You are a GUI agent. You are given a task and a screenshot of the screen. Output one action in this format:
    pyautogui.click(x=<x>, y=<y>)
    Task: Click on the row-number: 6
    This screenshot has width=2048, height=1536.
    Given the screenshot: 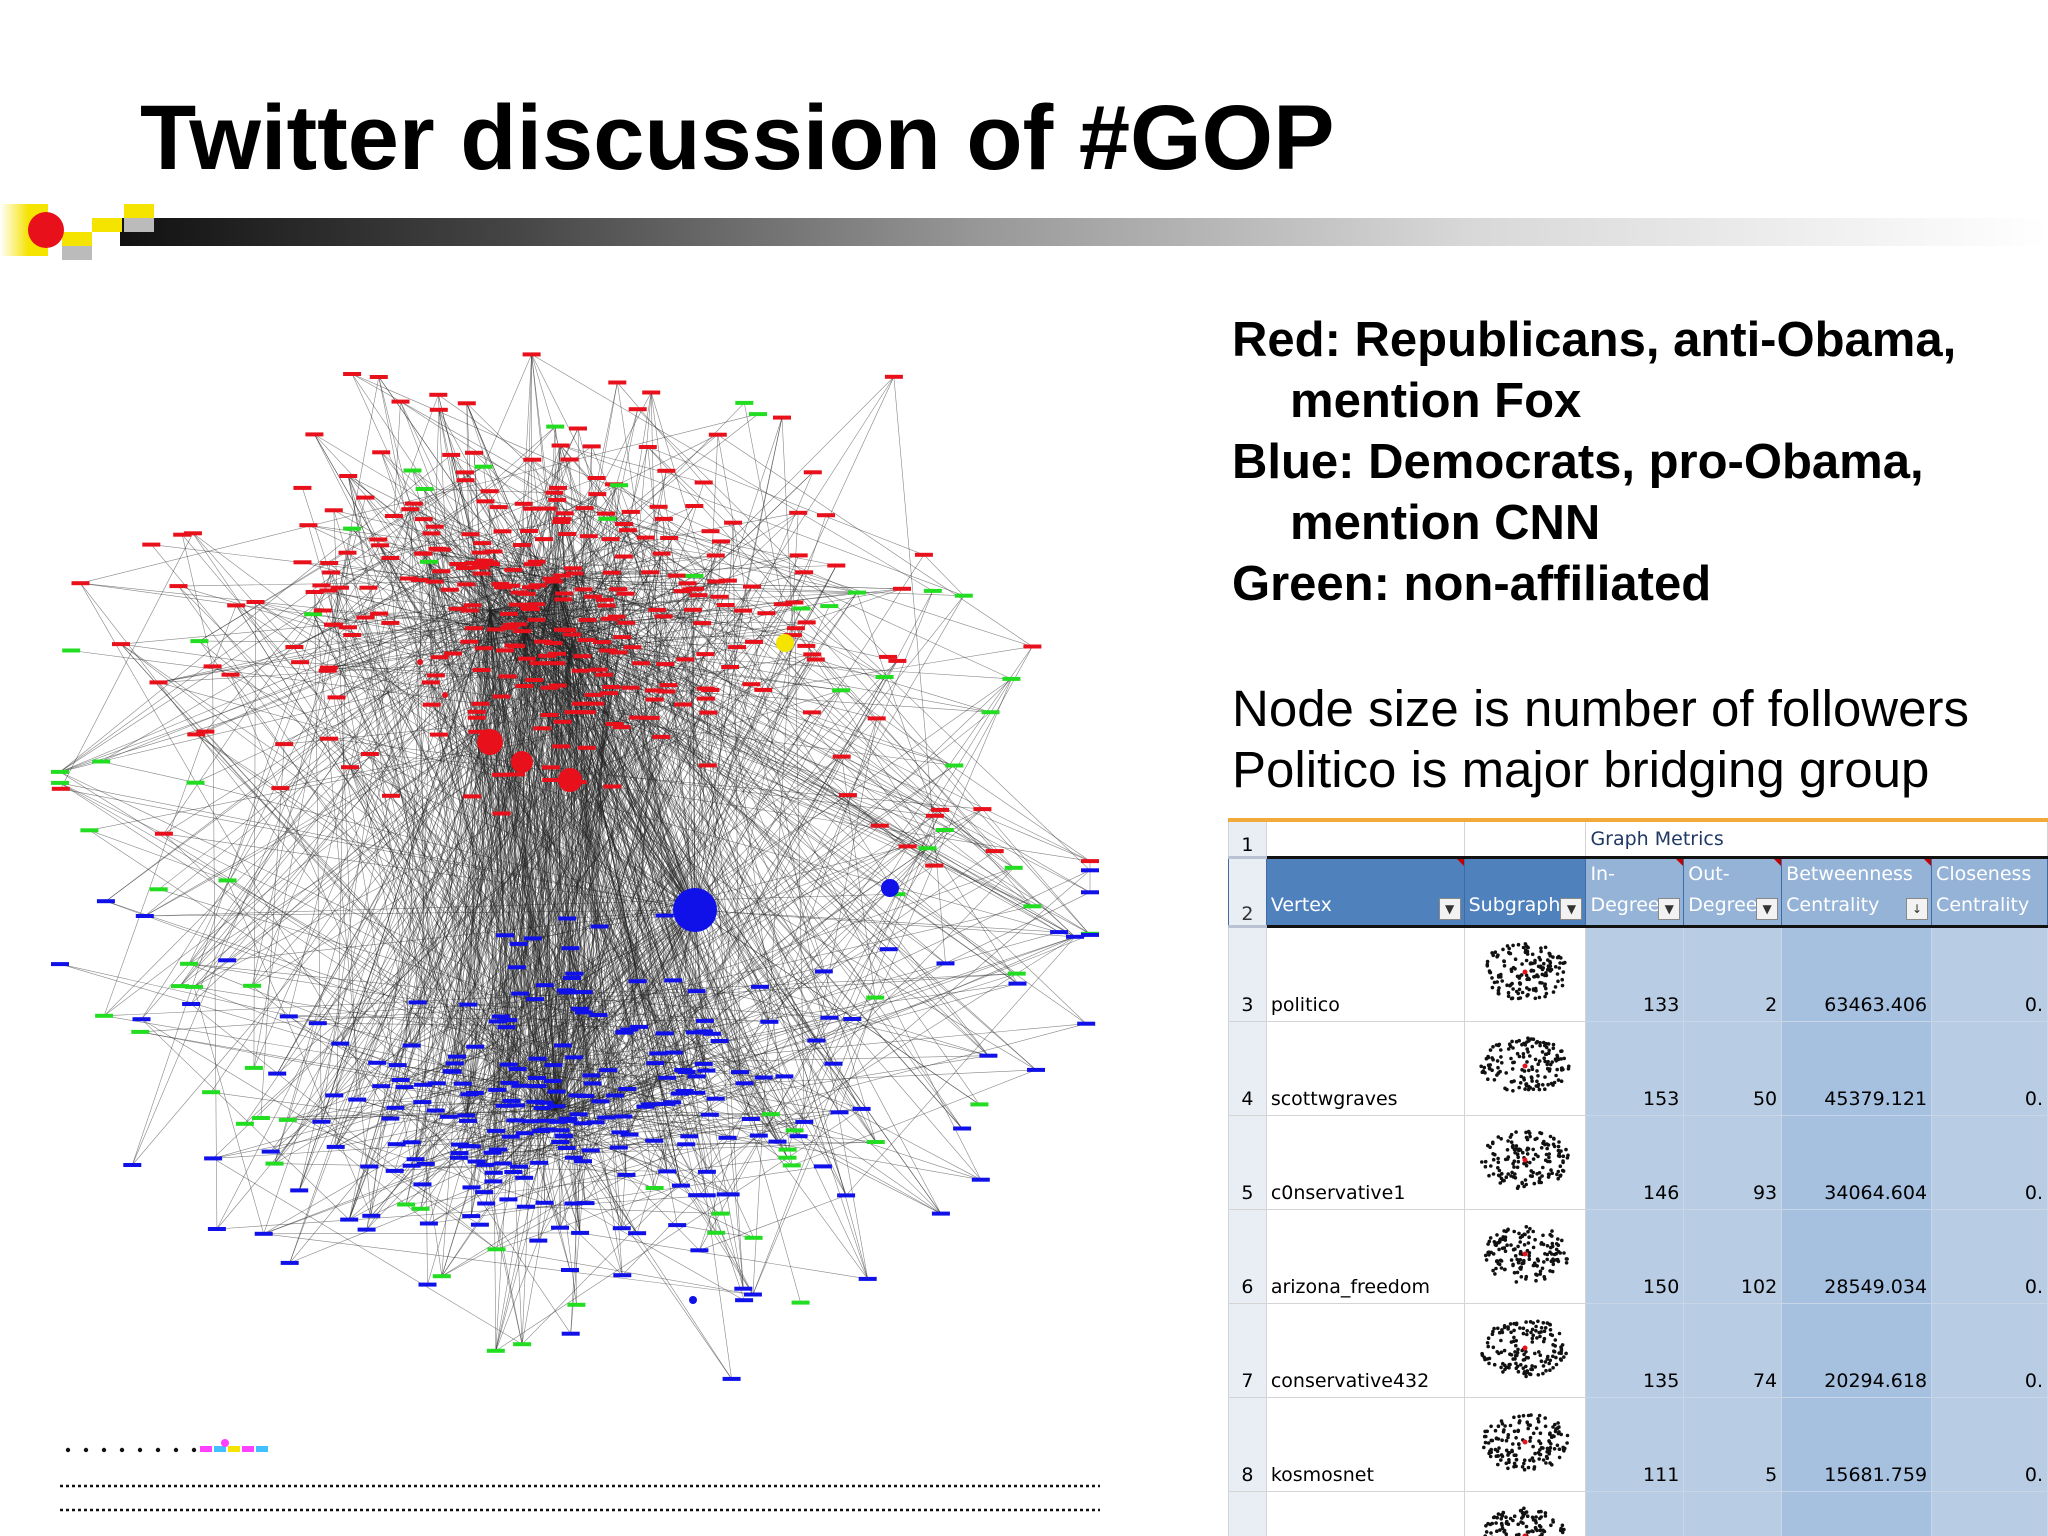 What is the action you would take?
    pyautogui.click(x=1247, y=1256)
    